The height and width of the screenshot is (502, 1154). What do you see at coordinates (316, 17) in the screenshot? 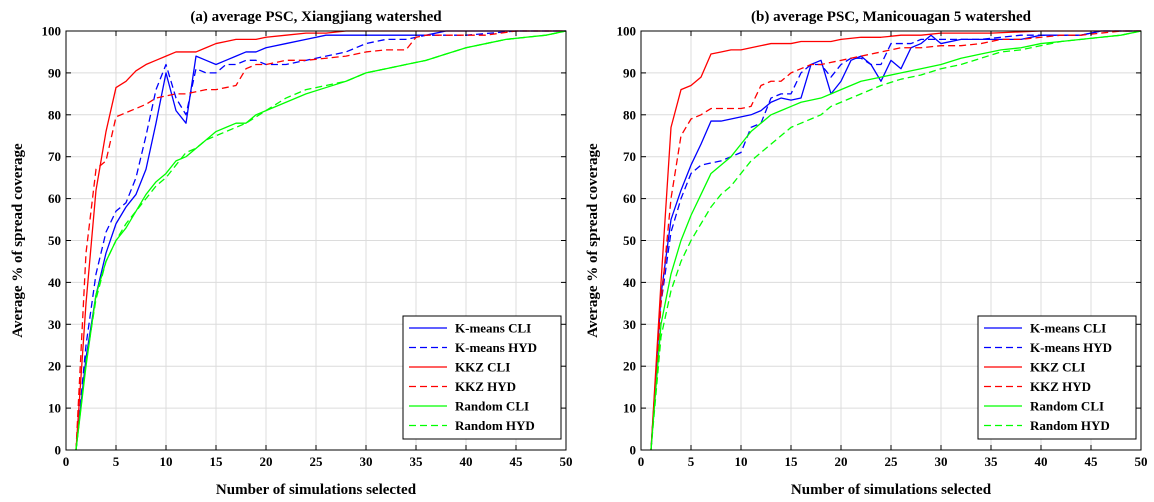
I see `chart-title: (a) average PSC, Xiangjiang watershed` at bounding box center [316, 17].